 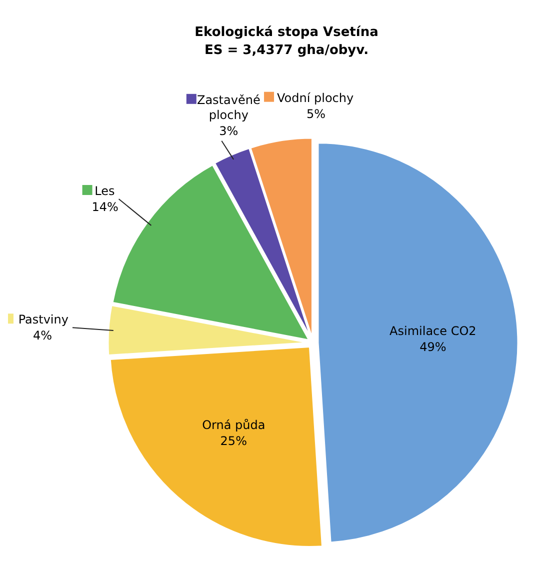 What do you see at coordinates (433, 347) in the screenshot?
I see `data-label: 49%` at bounding box center [433, 347].